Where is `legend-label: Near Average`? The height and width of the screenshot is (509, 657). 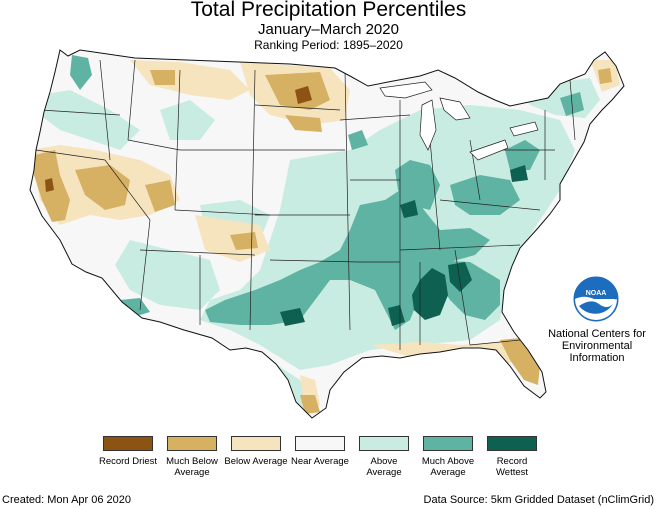
legend-label: Near Average is located at coordinates (320, 461).